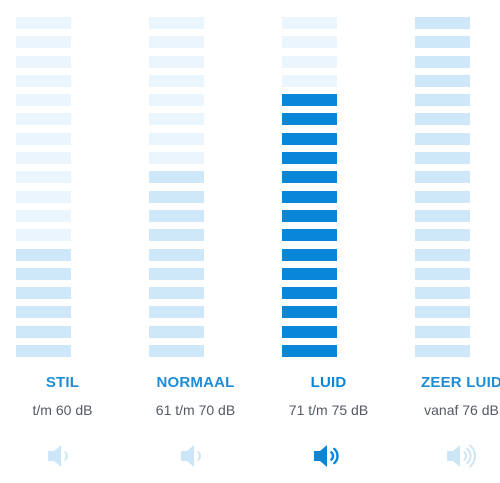 This screenshot has width=500, height=483. I want to click on speaker-very-loud-icon, so click(449, 456).